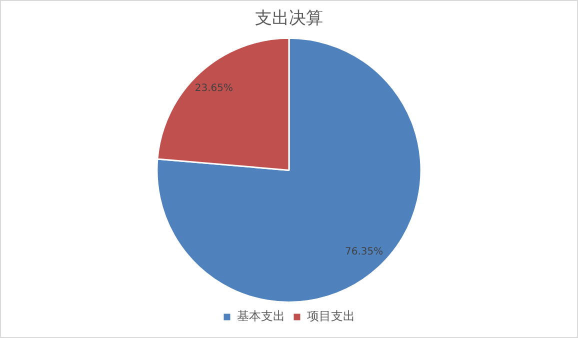 This screenshot has width=578, height=338. I want to click on legend-label: 项目支出, so click(331, 316).